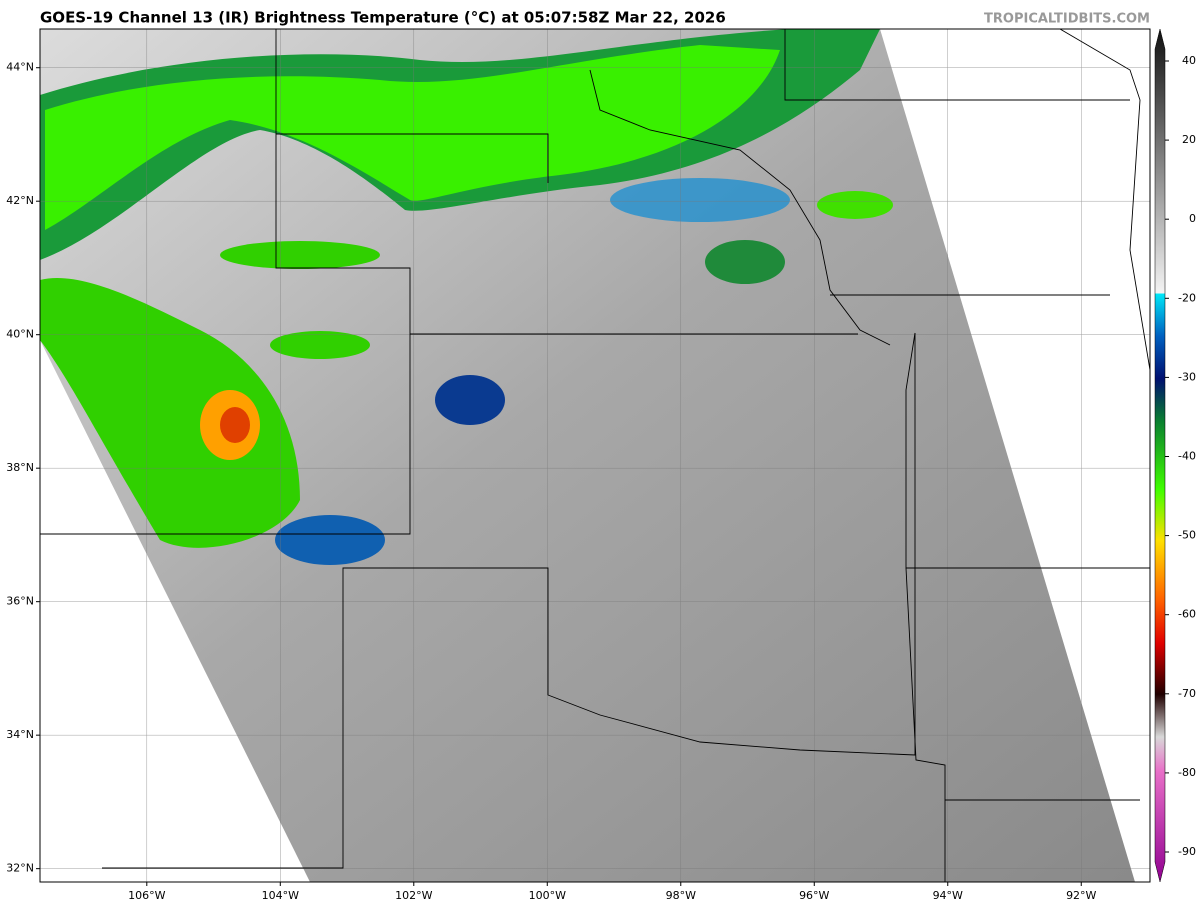  What do you see at coordinates (20, 868) in the screenshot?
I see `y-tick-label: 32°N` at bounding box center [20, 868].